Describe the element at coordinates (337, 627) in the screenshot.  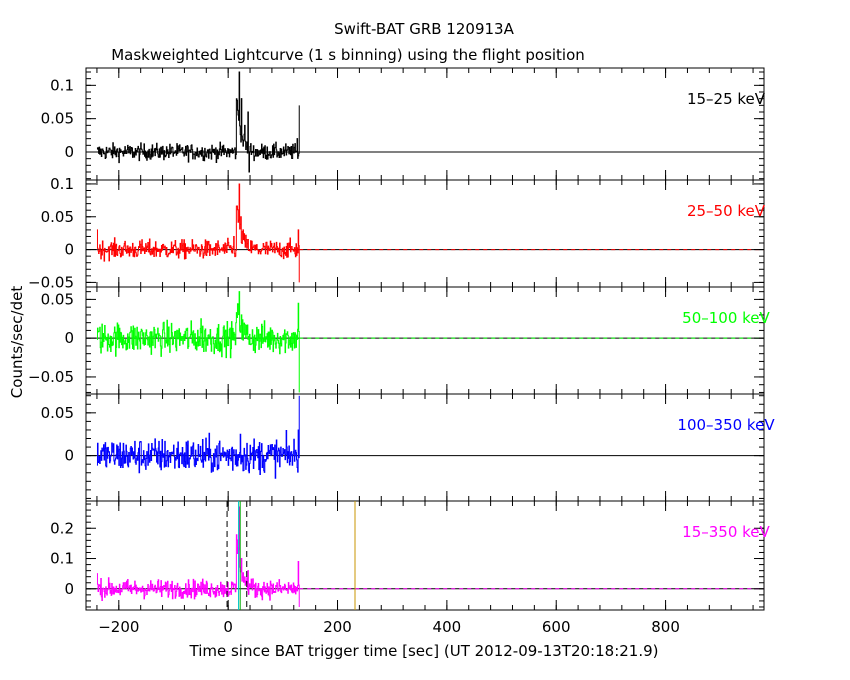
I see `x-tick-label: 200` at that location.